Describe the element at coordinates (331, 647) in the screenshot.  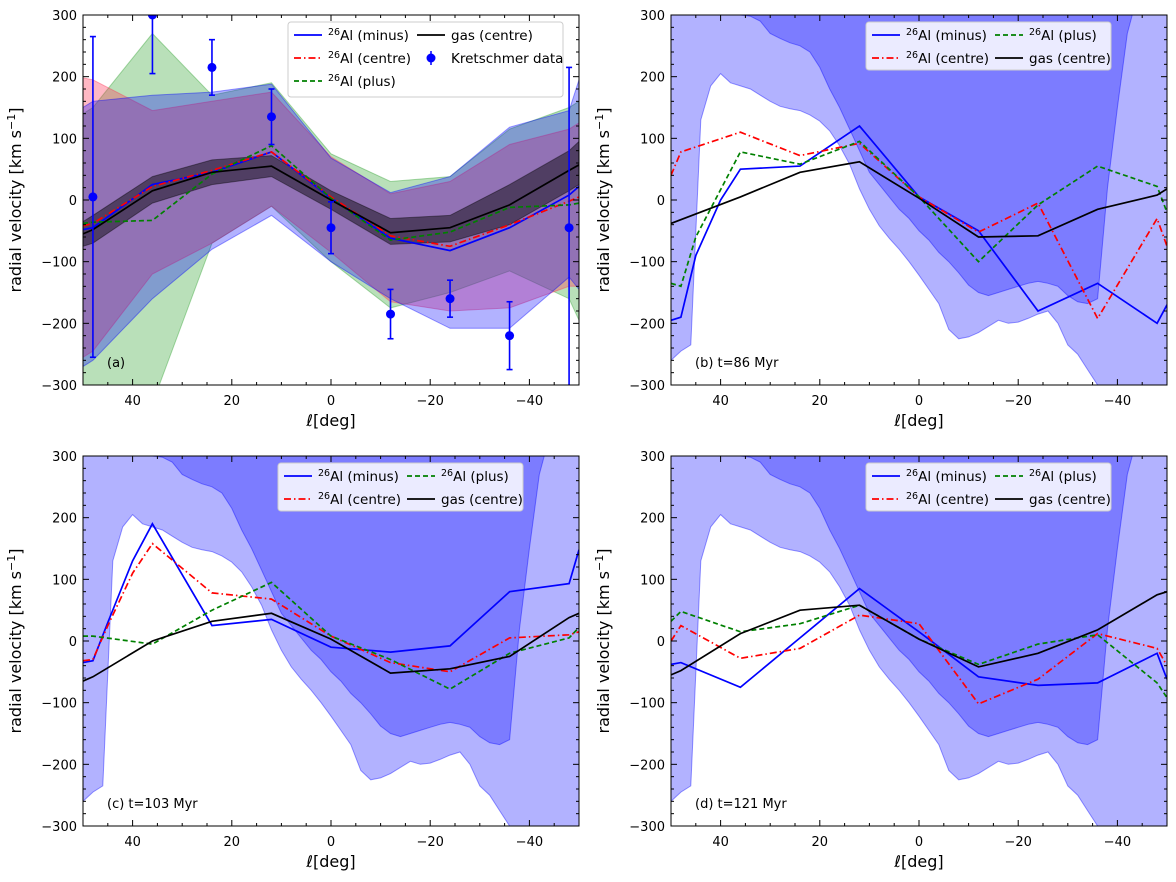
I see `series-gas-line` at that location.